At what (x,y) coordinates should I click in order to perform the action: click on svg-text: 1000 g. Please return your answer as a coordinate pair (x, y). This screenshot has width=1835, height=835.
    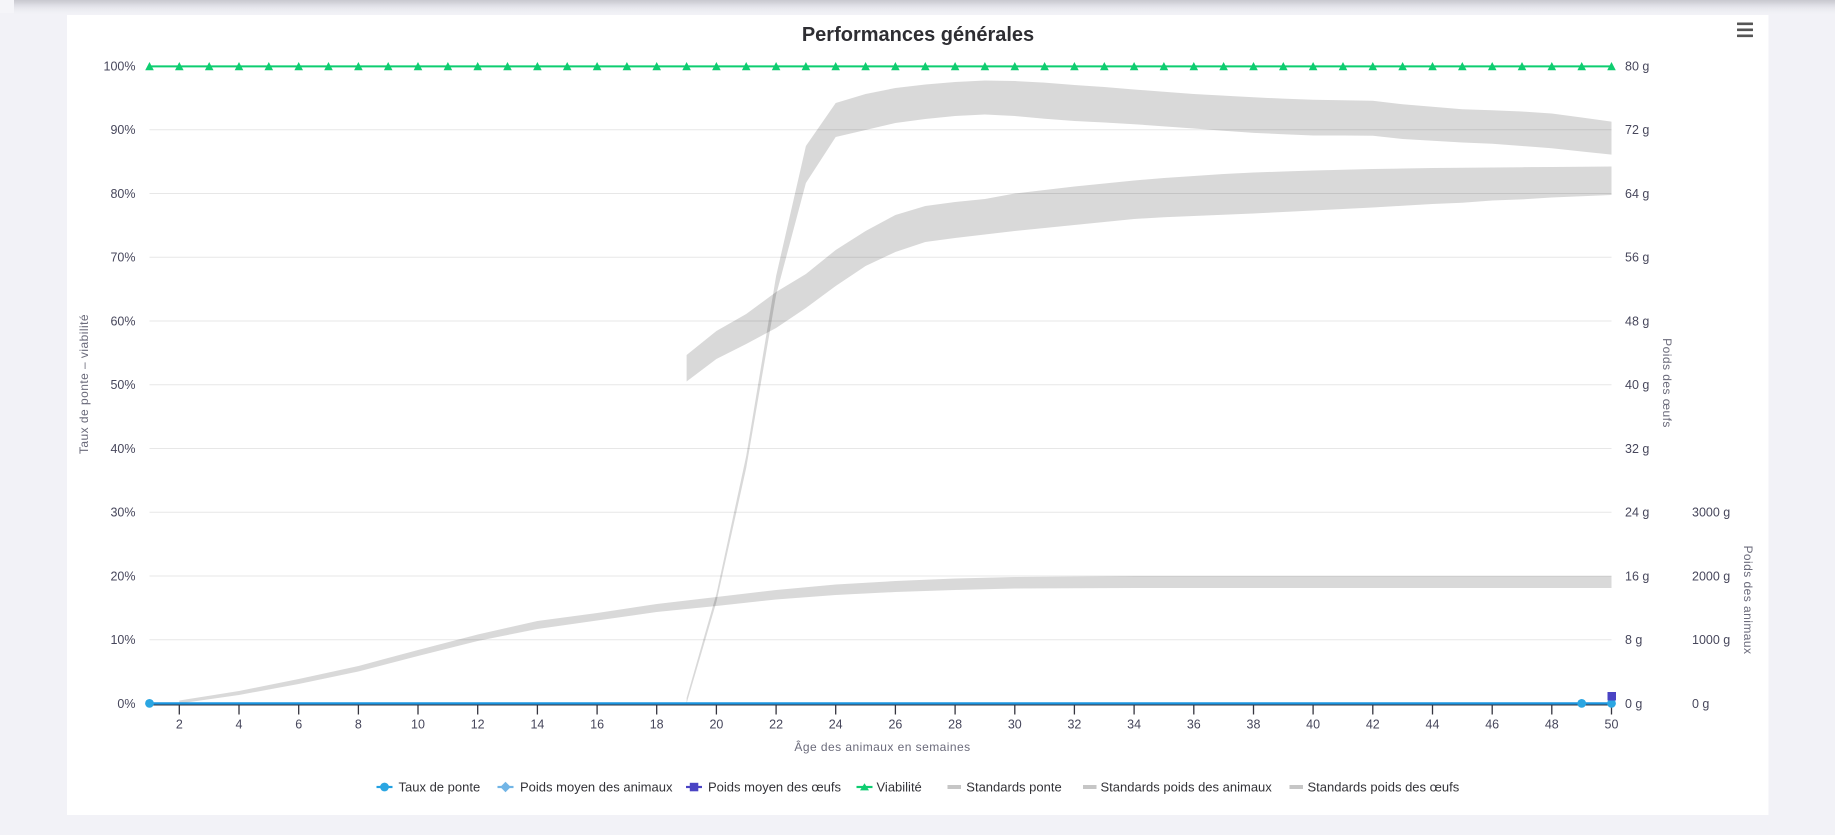
    Looking at the image, I should click on (1711, 640).